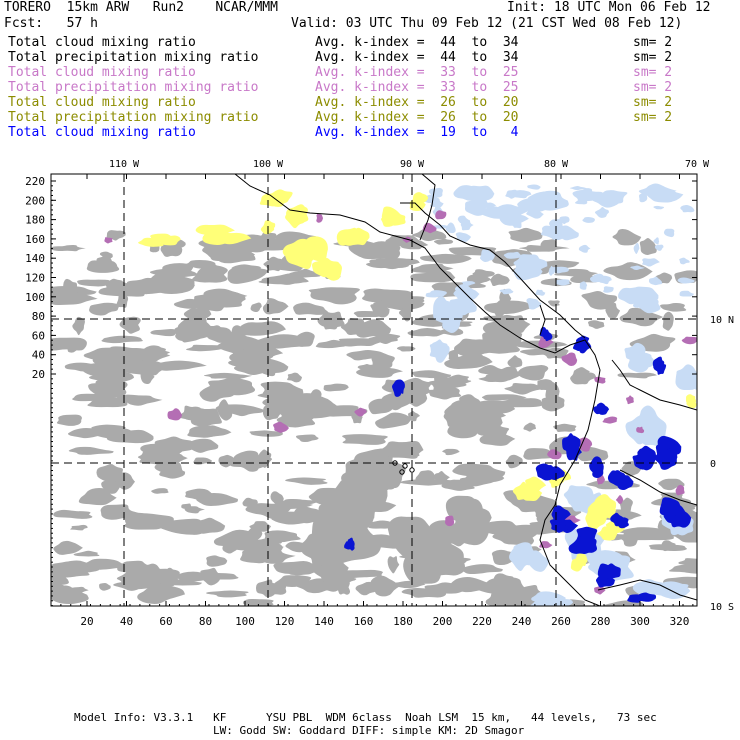 The image size is (740, 740). What do you see at coordinates (402, 472) in the screenshot?
I see `island` at bounding box center [402, 472].